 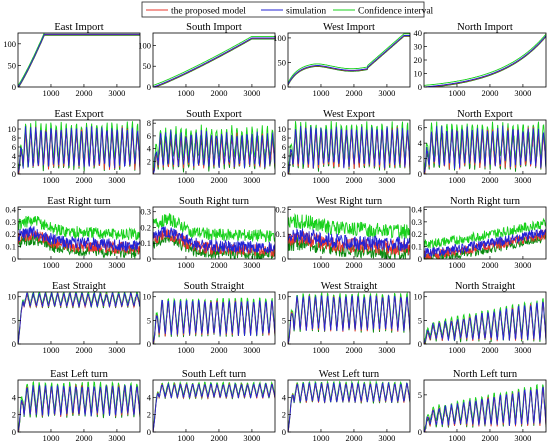 I want to click on y-tick-label: 20, so click(x=418, y=60).